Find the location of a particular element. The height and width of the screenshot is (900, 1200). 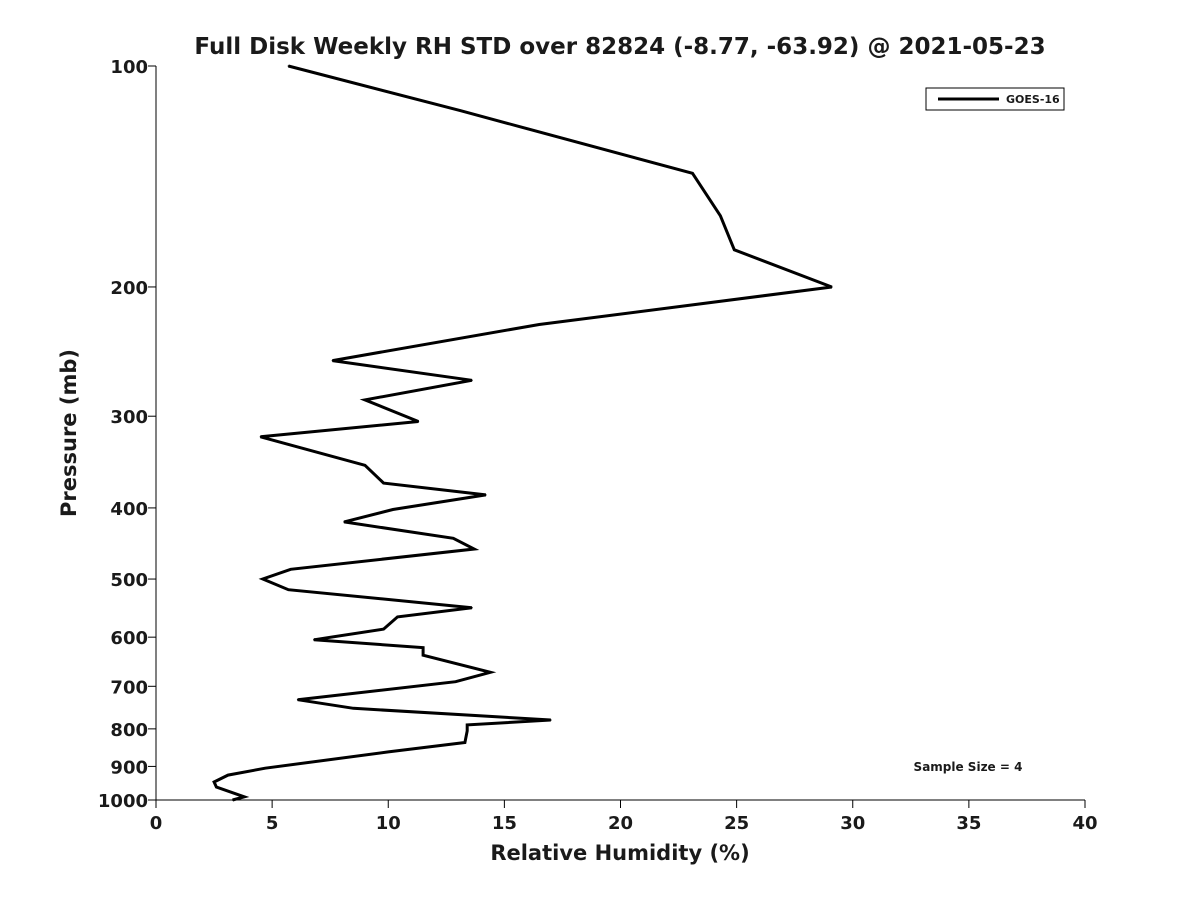

x-tick-label: 5 is located at coordinates (272, 823).